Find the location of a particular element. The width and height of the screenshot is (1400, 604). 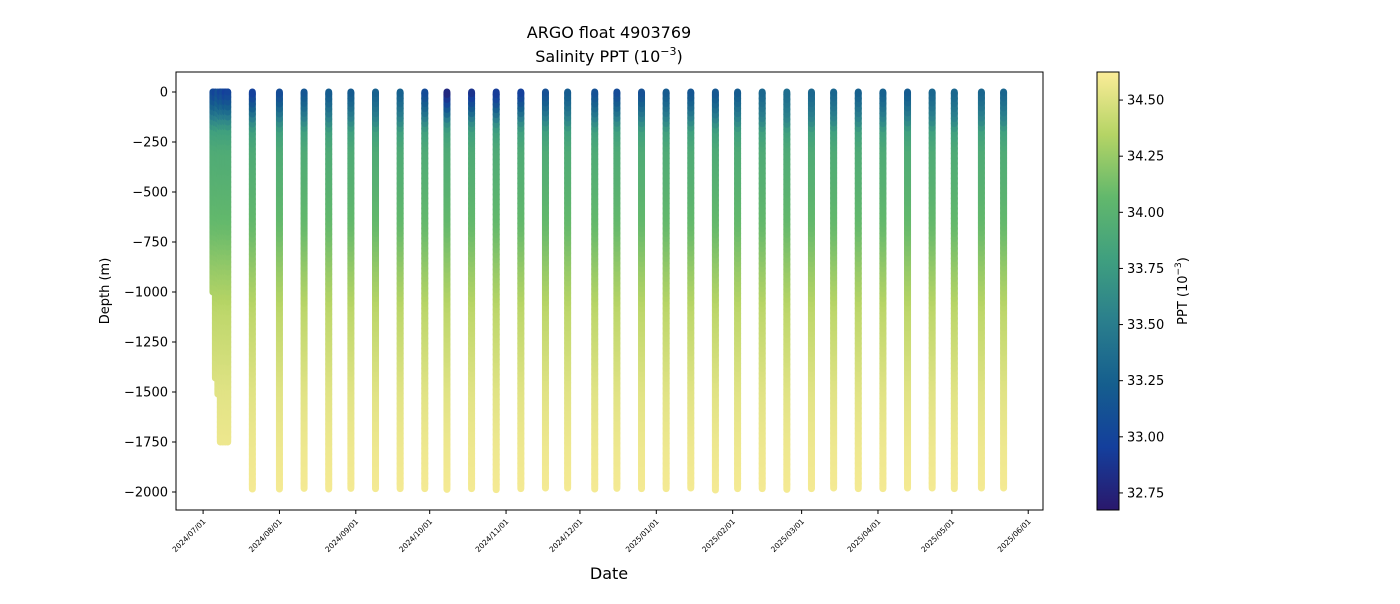

colorbar-label-base: PPT (10 is located at coordinates (1183, 299).